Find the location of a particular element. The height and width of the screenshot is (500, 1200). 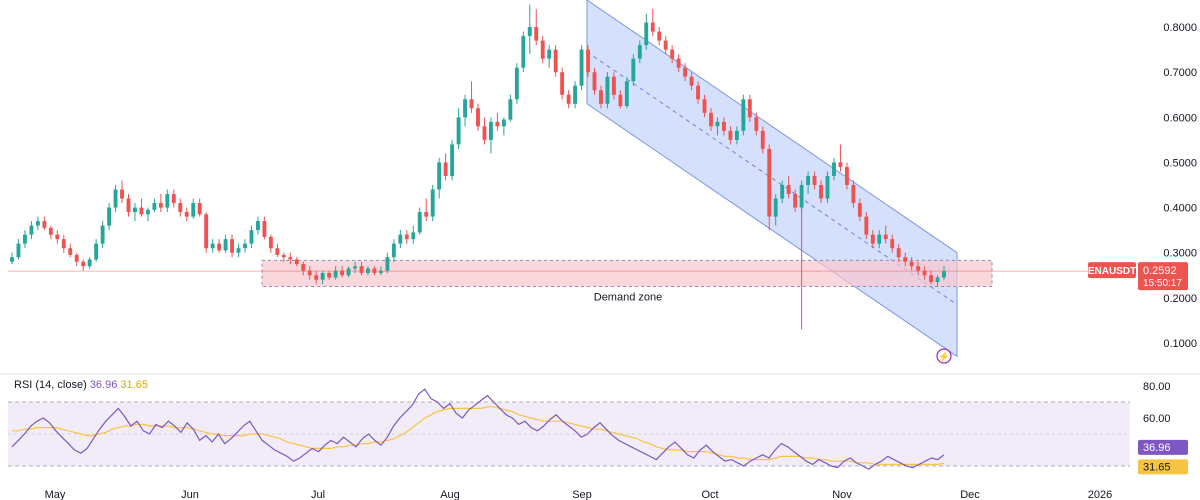

price-tick-label: 0.8000 is located at coordinates (1180, 28).